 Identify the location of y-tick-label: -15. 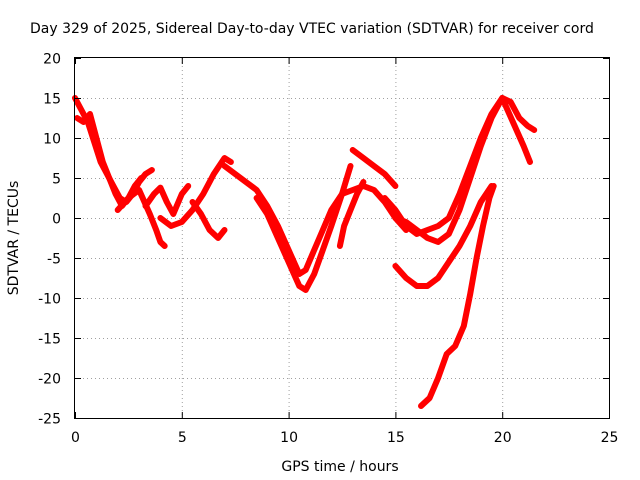
(49, 340).